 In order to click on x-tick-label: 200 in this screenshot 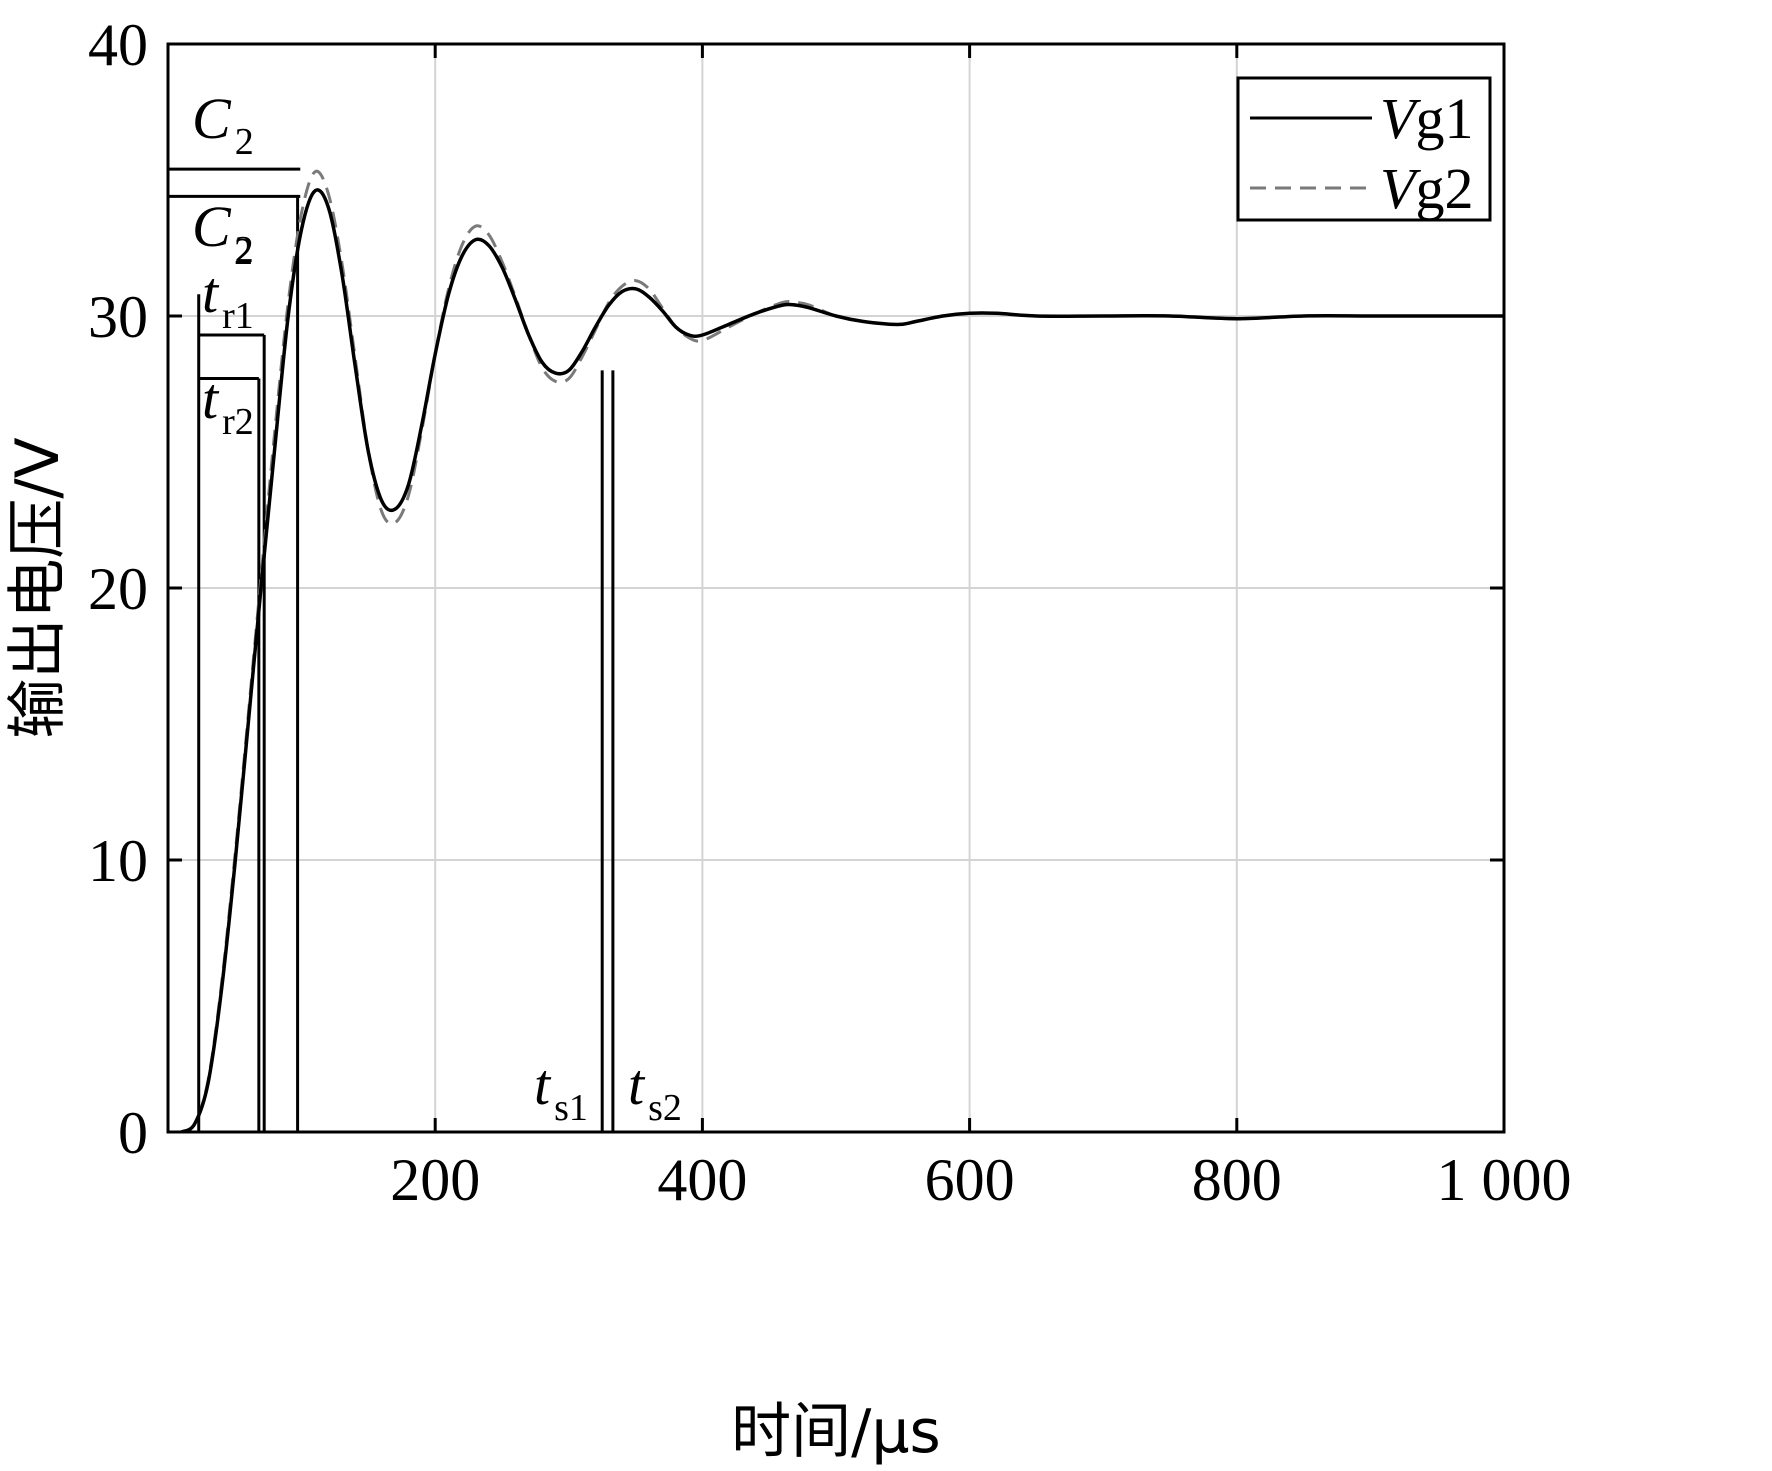, I will do `click(435, 1180)`.